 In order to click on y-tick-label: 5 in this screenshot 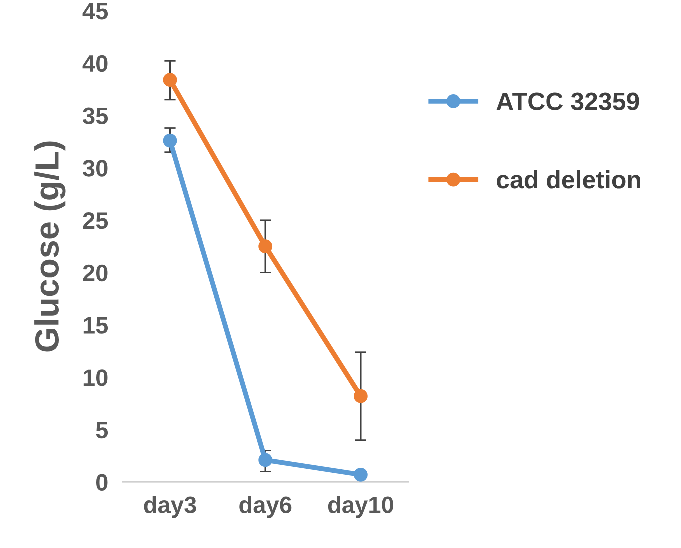, I will do `click(102, 430)`.